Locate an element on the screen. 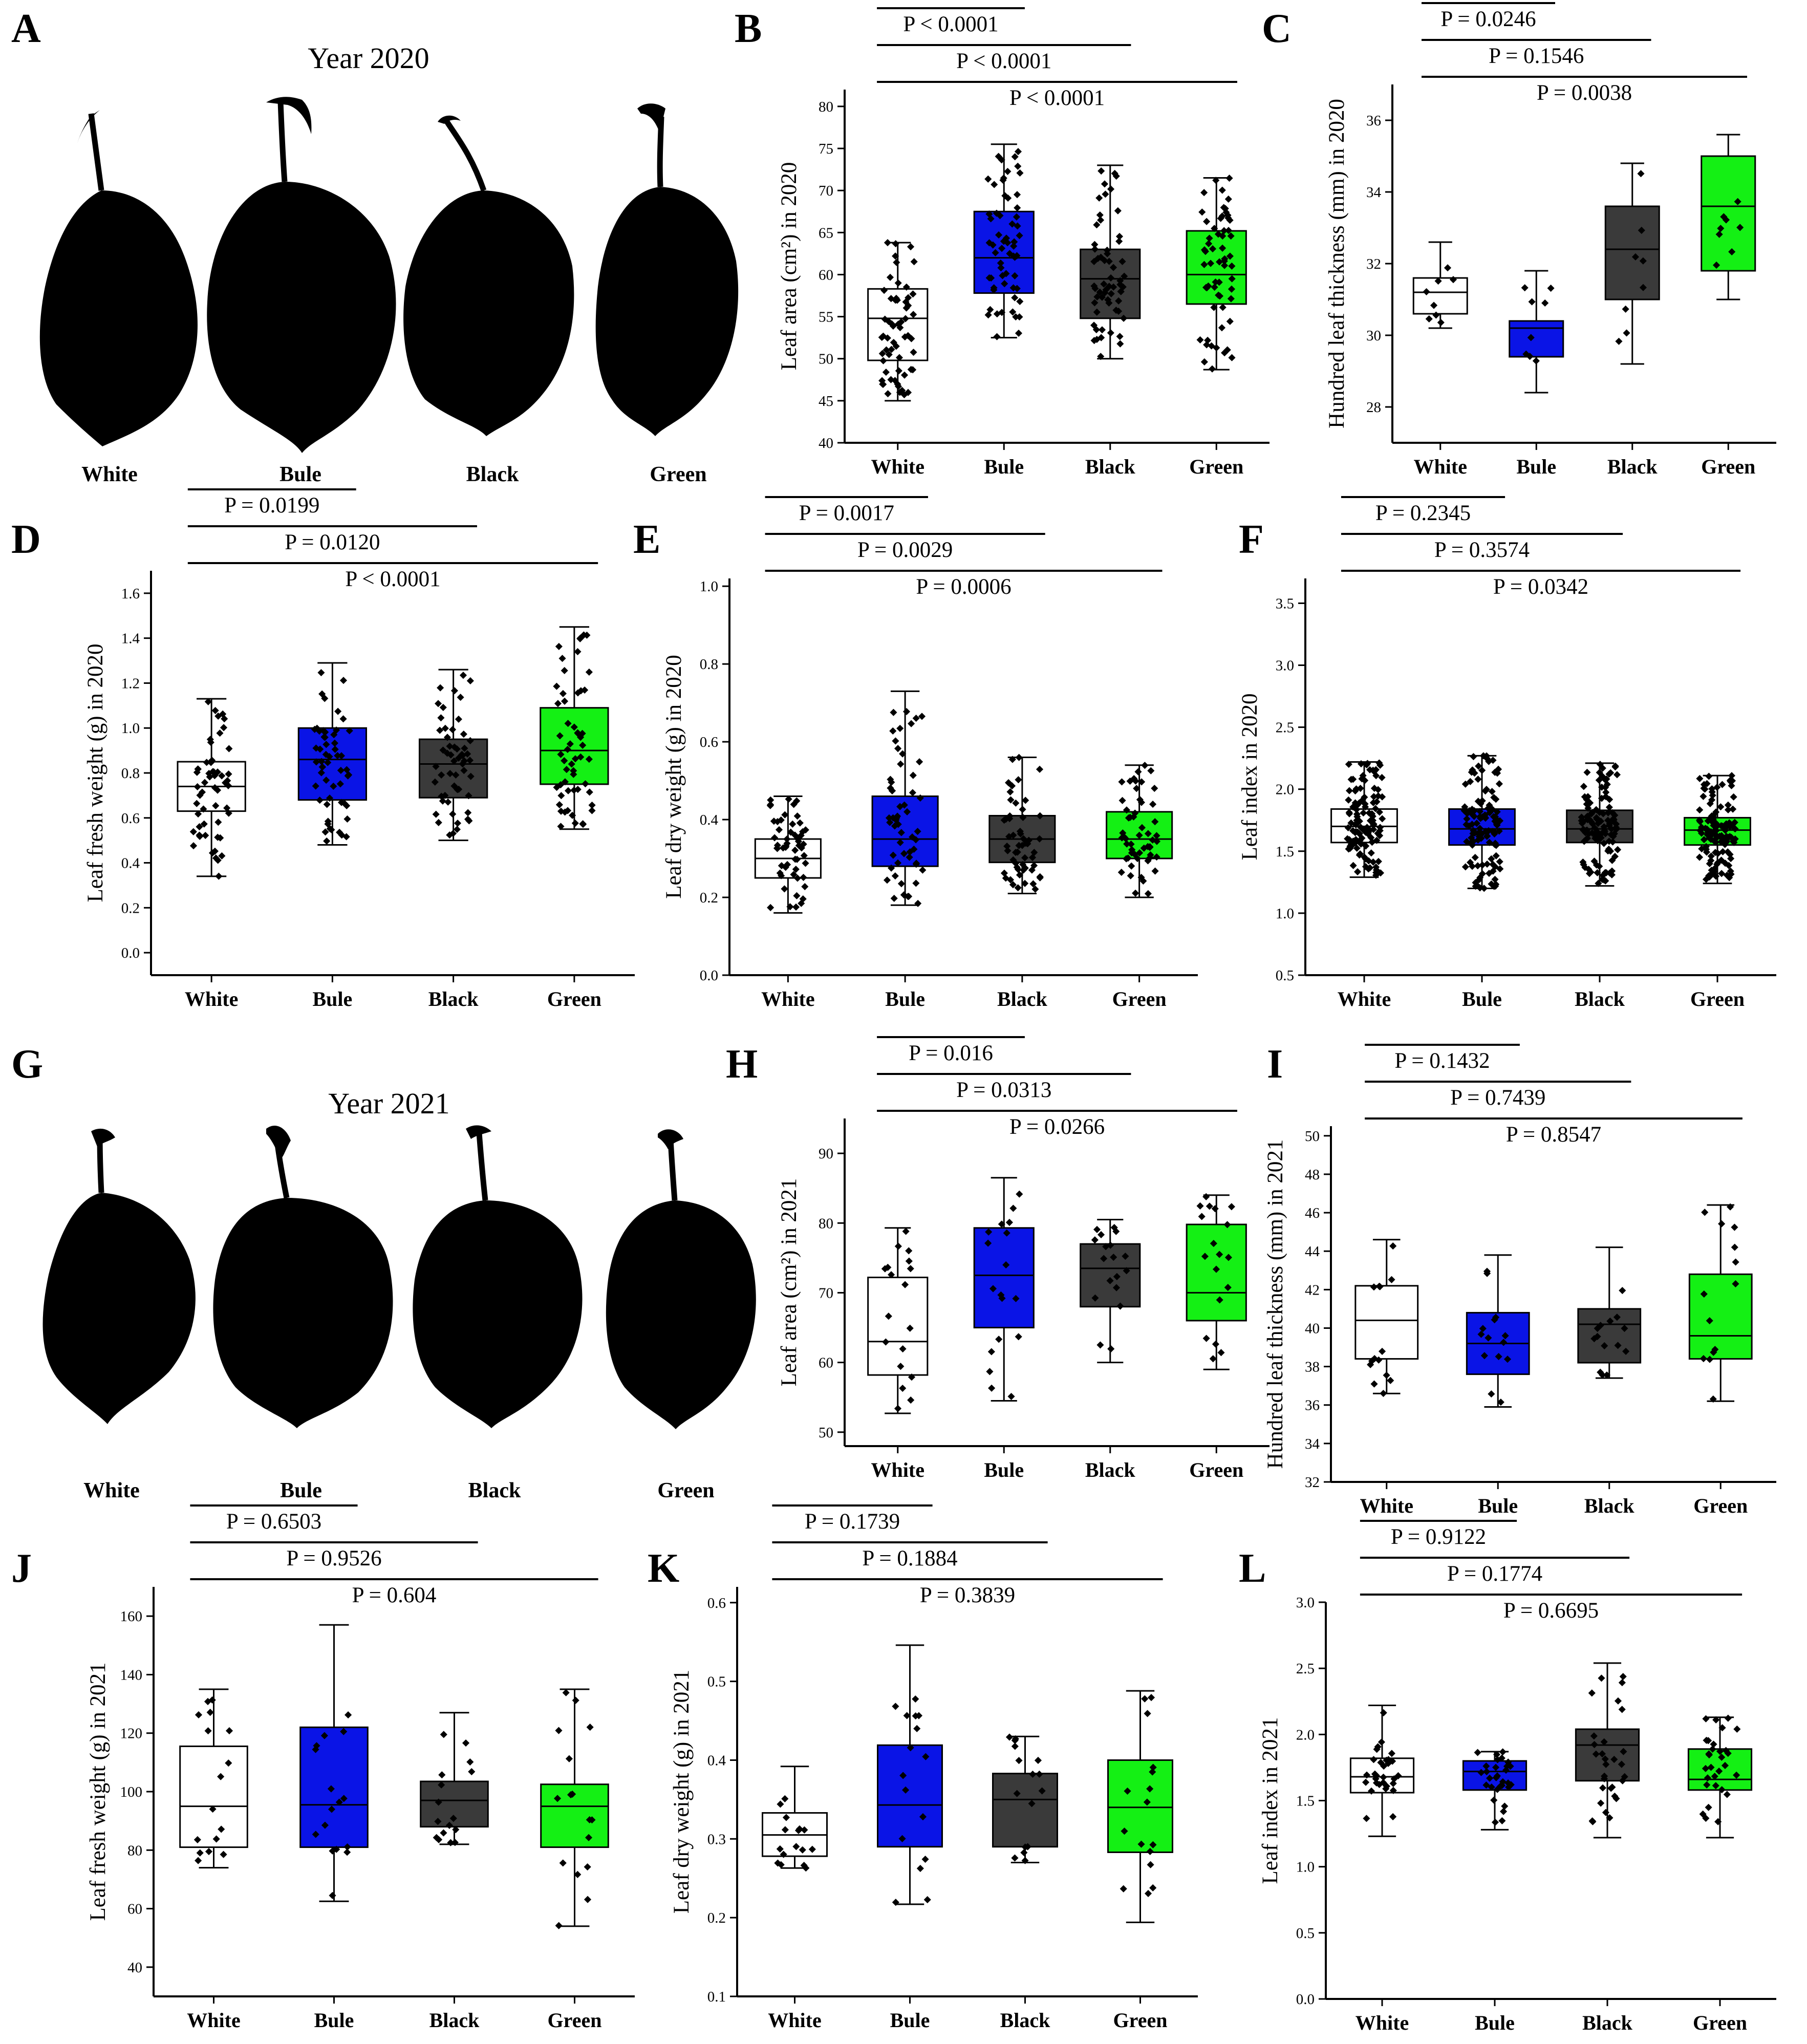 The width and height of the screenshot is (1807, 2044). y-tick-label-D: 0.2 is located at coordinates (130, 908).